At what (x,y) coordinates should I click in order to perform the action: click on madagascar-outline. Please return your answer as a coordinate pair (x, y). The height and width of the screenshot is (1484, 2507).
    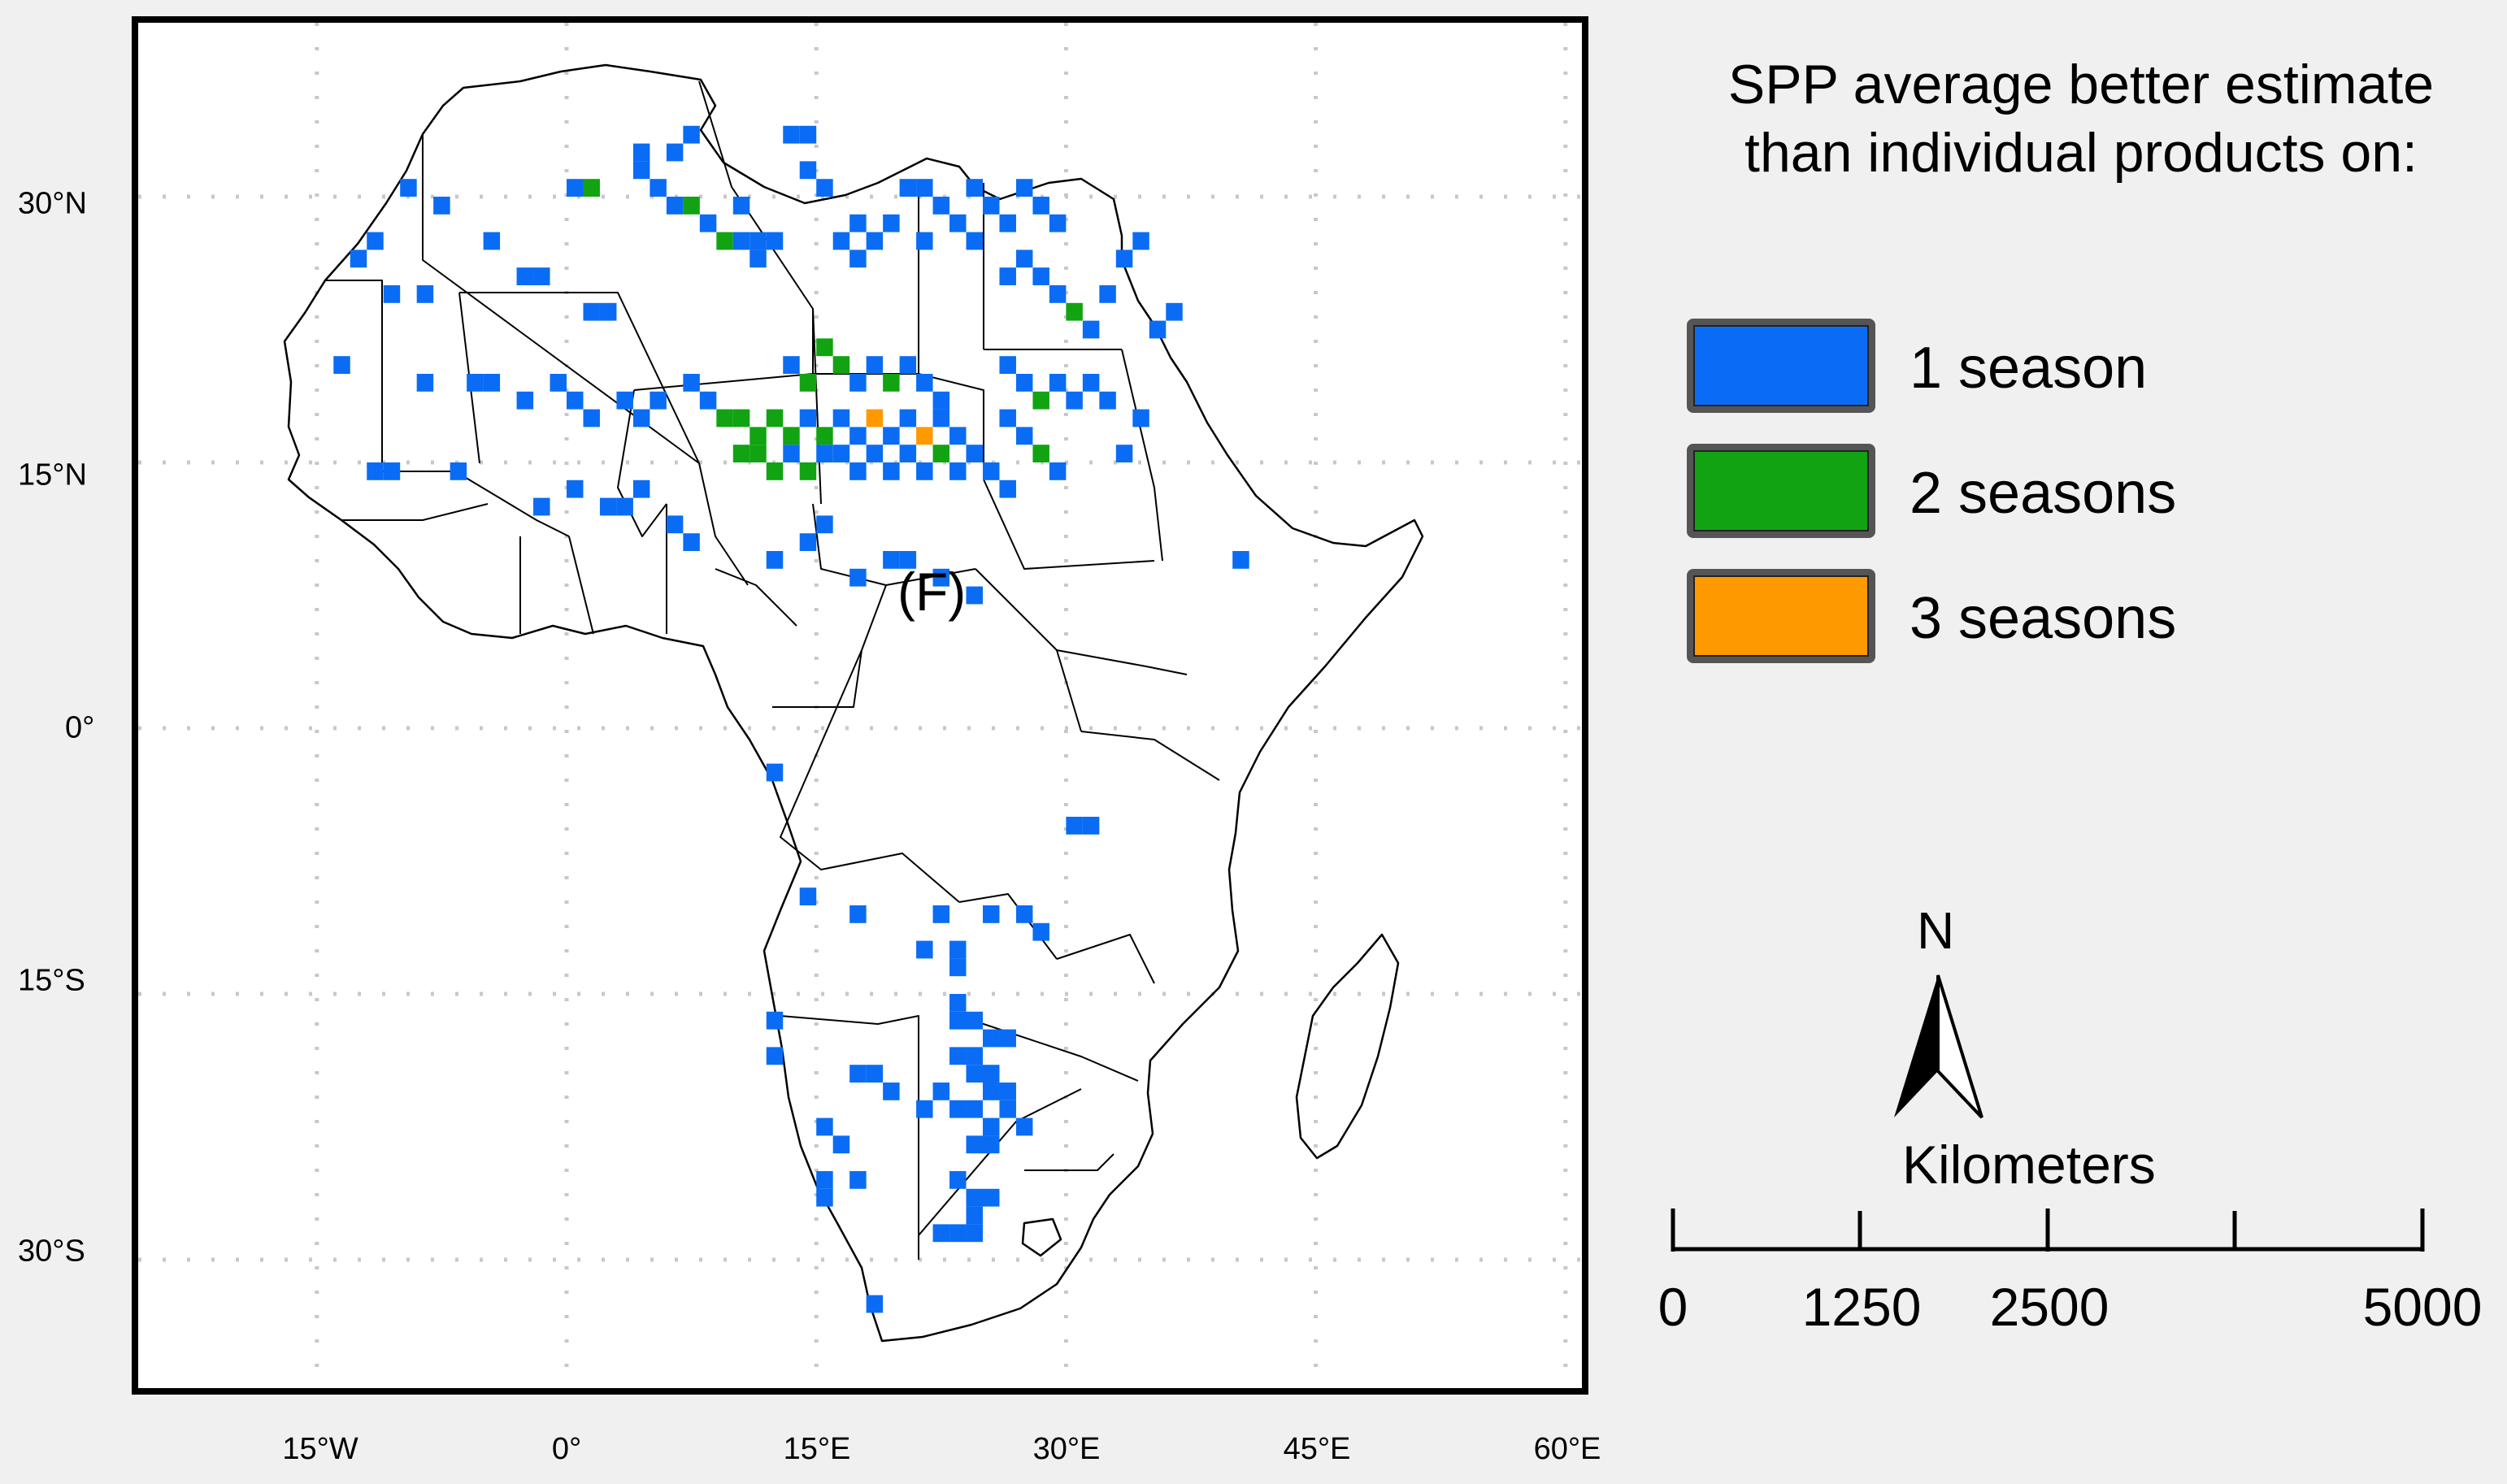
    Looking at the image, I should click on (1348, 1046).